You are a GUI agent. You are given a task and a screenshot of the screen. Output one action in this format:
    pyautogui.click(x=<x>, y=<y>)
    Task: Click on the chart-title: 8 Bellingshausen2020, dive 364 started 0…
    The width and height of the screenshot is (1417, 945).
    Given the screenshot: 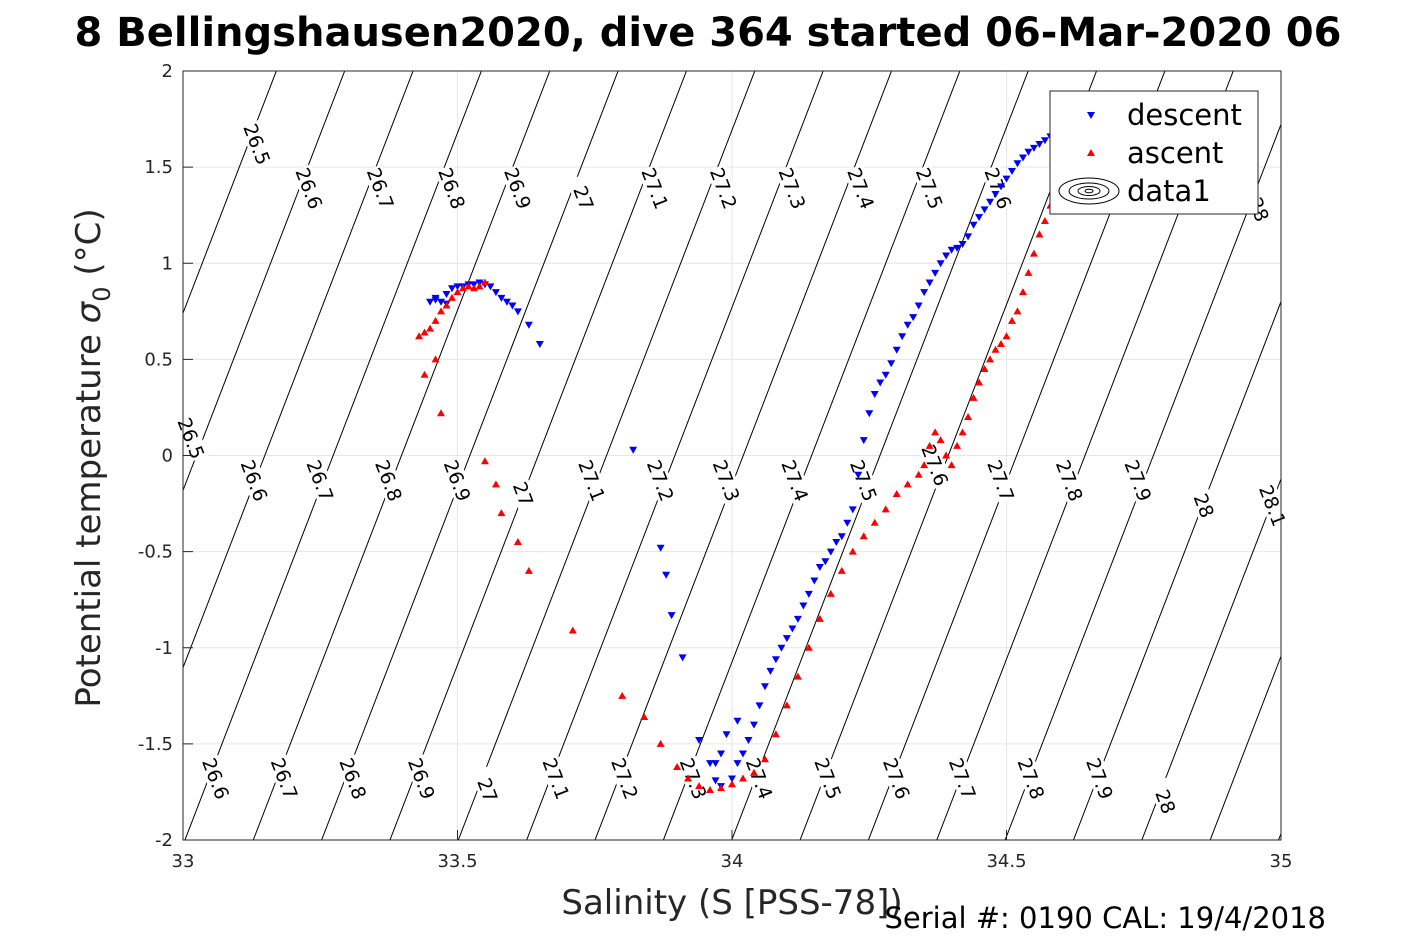 What is the action you would take?
    pyautogui.click(x=708, y=33)
    